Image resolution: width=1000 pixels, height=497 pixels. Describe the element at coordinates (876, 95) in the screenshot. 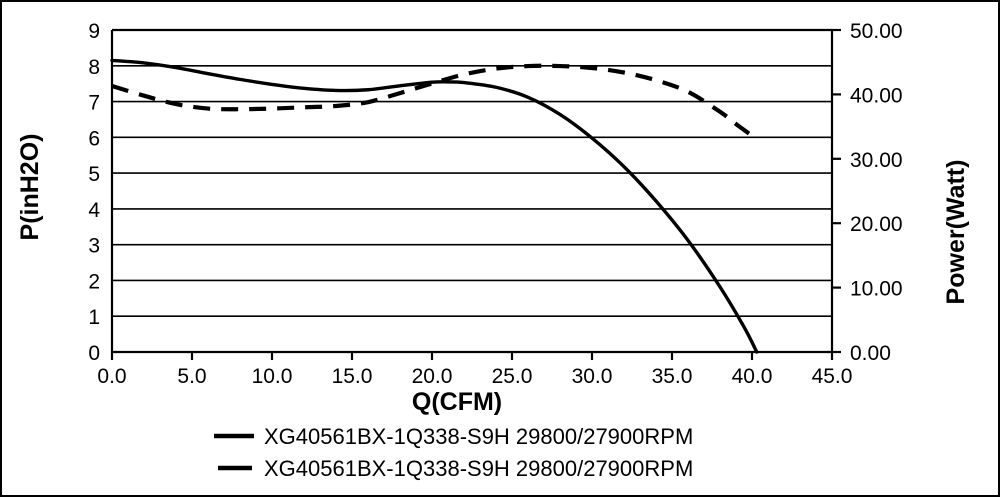

I see `y2-tick-label-40.00: 40.00` at that location.